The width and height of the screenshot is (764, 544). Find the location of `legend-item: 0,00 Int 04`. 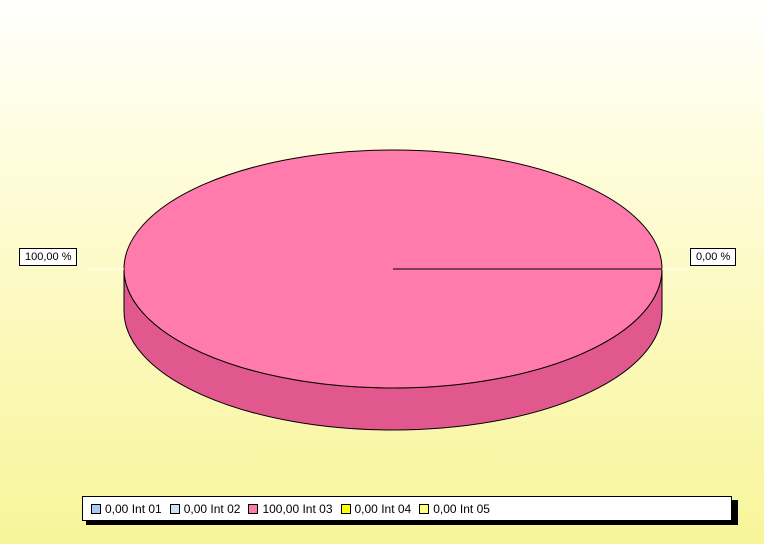

legend-item: 0,00 Int 04 is located at coordinates (376, 508).